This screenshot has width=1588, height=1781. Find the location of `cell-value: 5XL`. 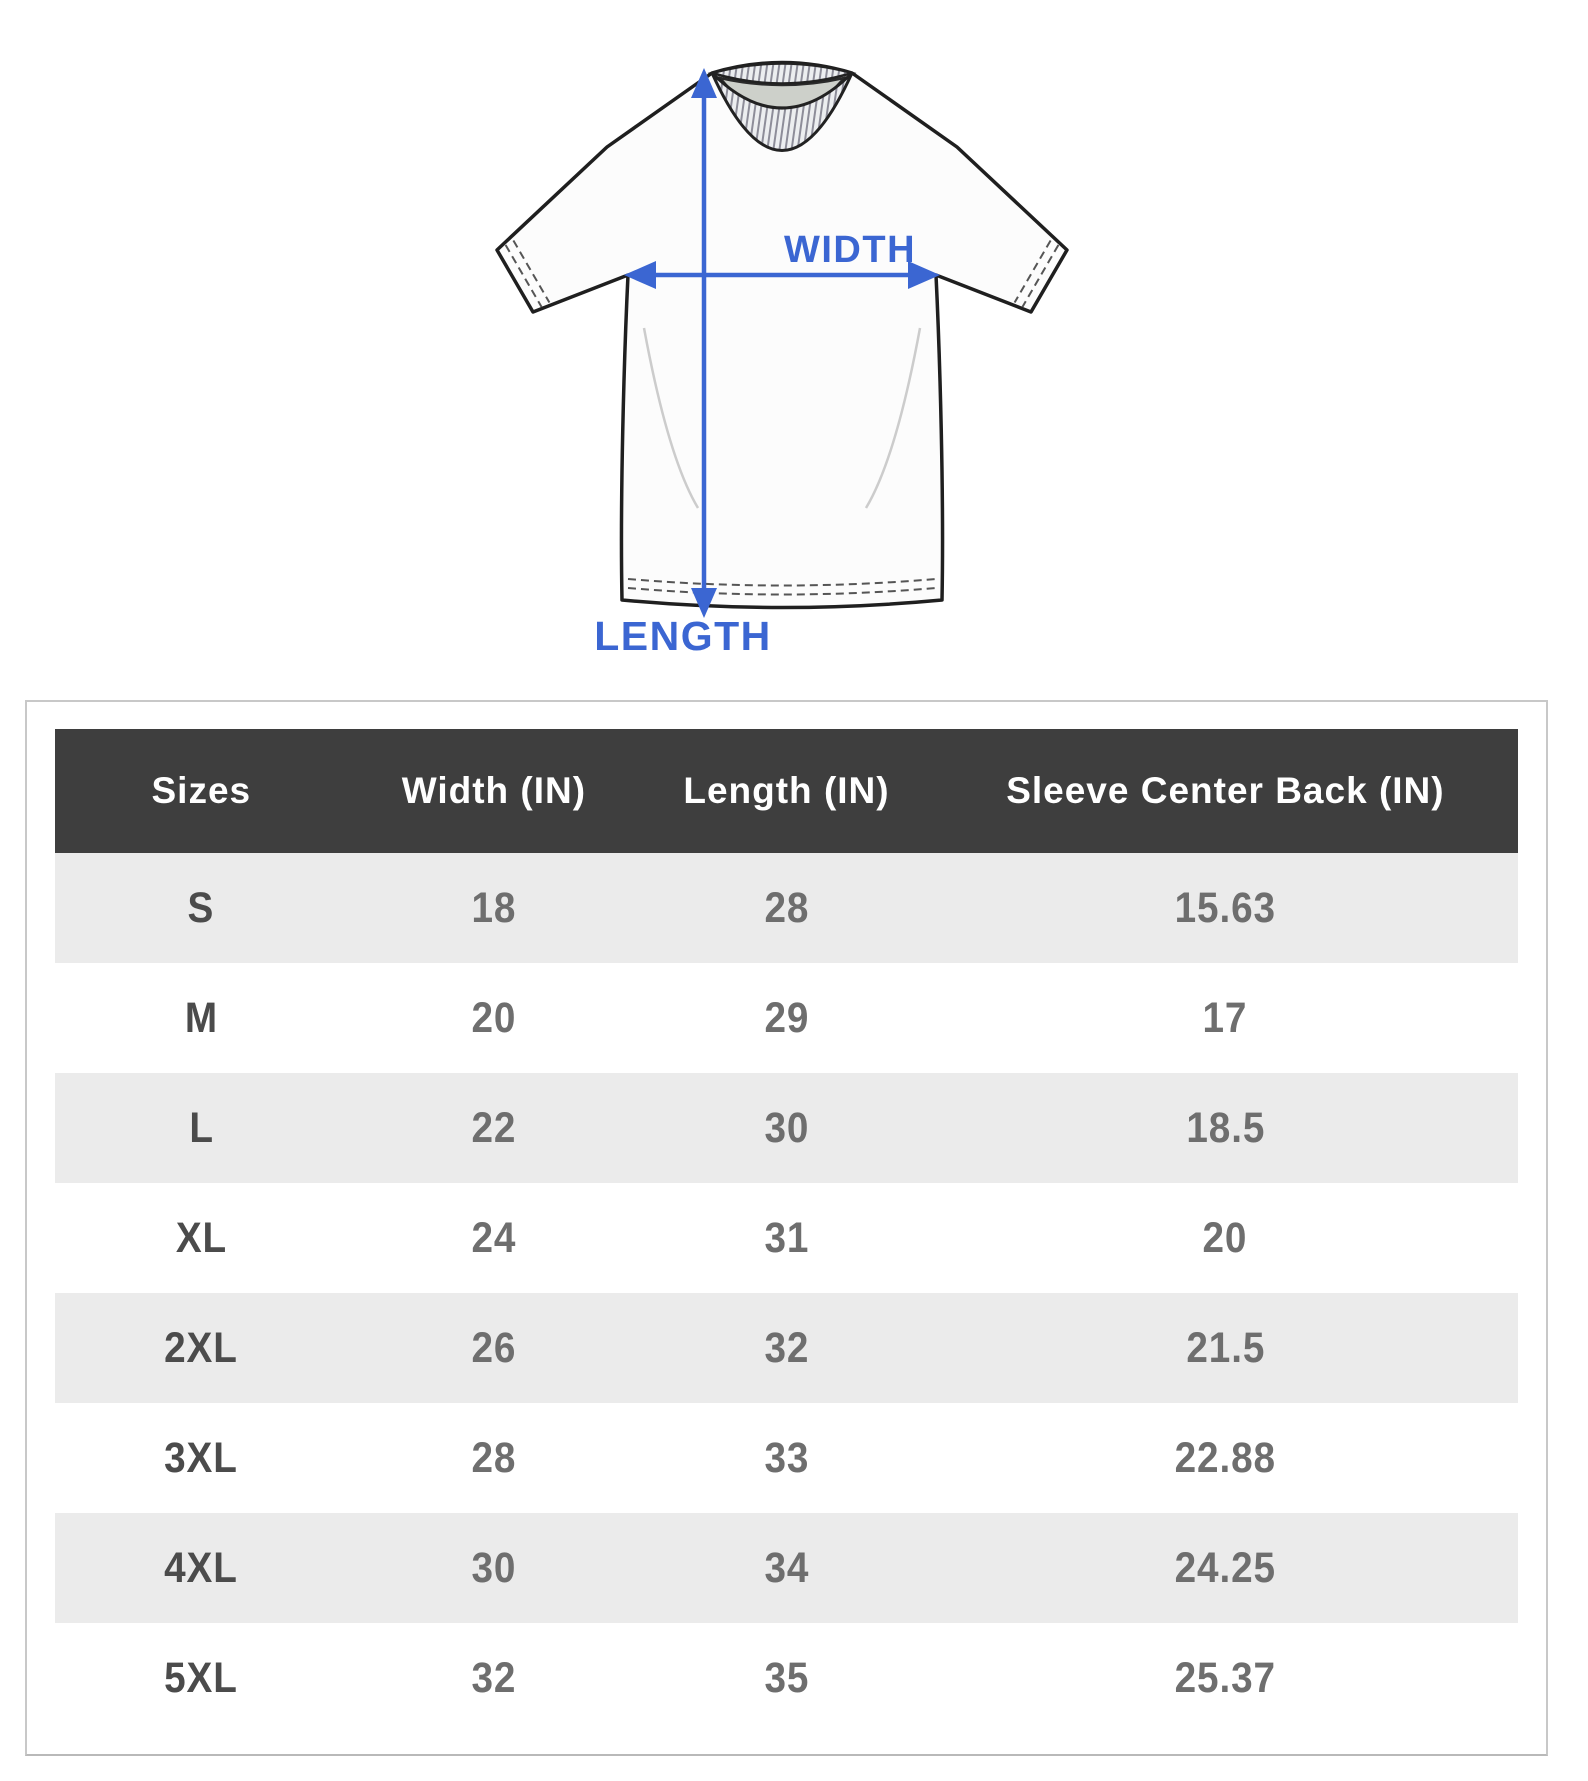

cell-value: 5XL is located at coordinates (201, 1677).